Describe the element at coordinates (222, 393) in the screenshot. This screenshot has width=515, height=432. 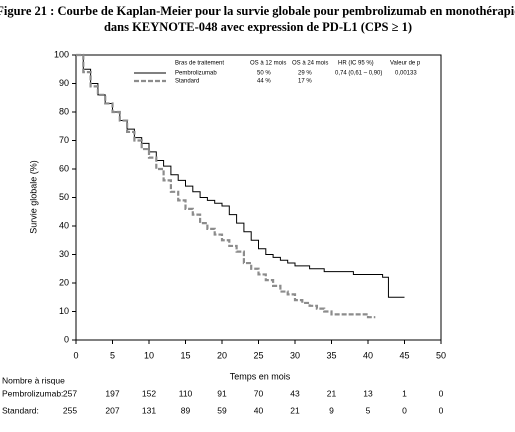
I see `at-risk-value: 91` at that location.